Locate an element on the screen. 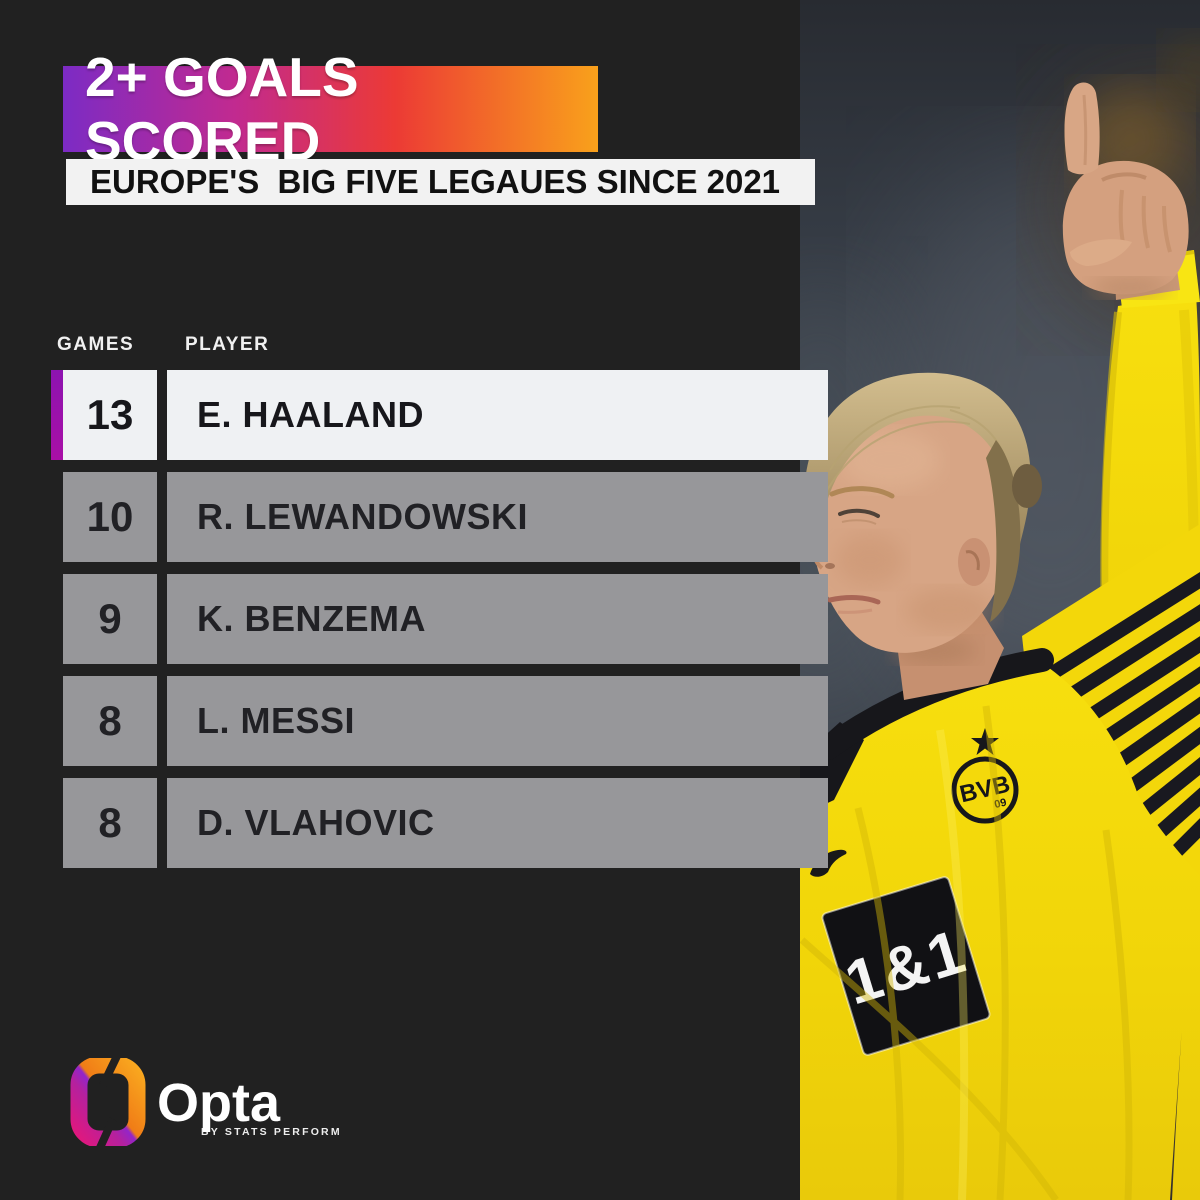 This screenshot has height=1200, width=1200. column-header-player: PLAYER is located at coordinates (227, 344).